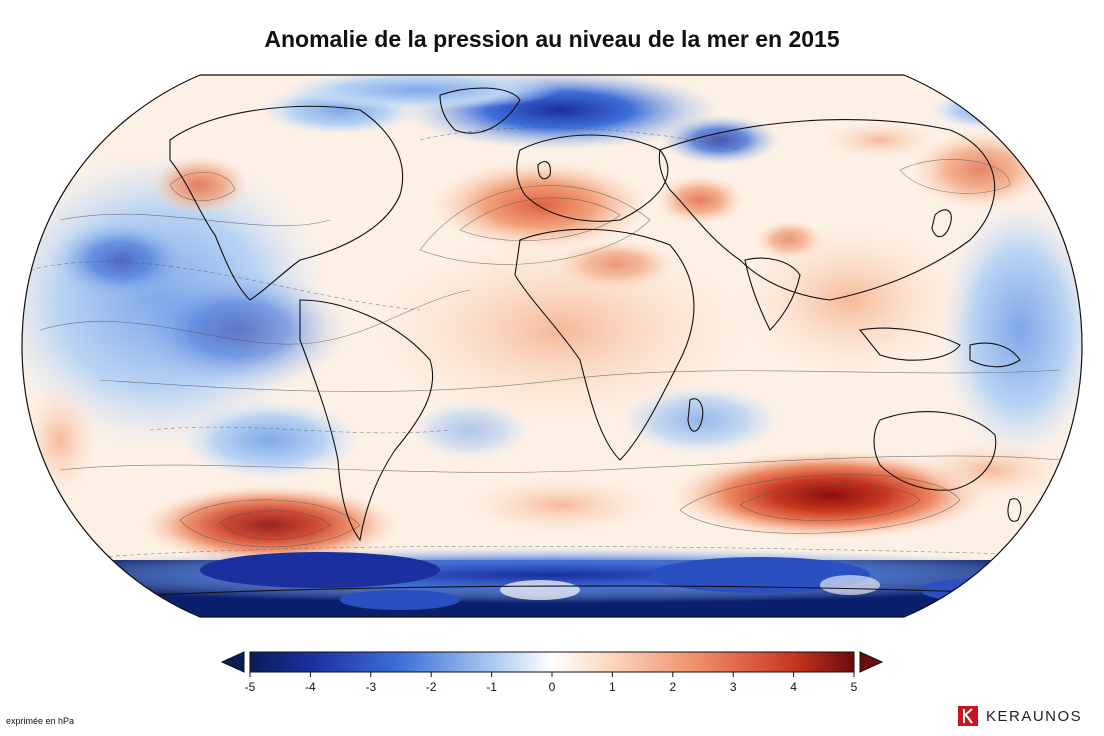  Describe the element at coordinates (1034, 716) in the screenshot. I see `brand-name: KERAUNOS` at that location.